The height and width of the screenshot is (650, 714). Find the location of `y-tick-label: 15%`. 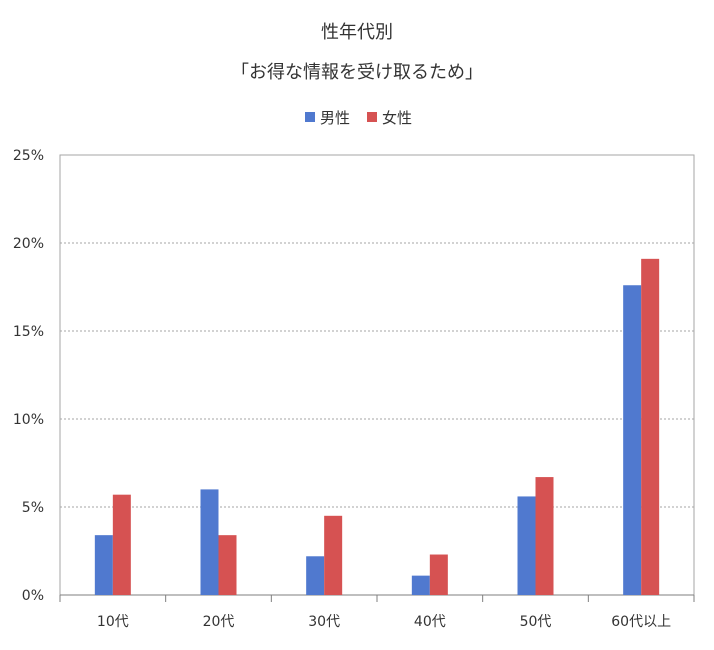

y-tick-label: 15% is located at coordinates (28, 332).